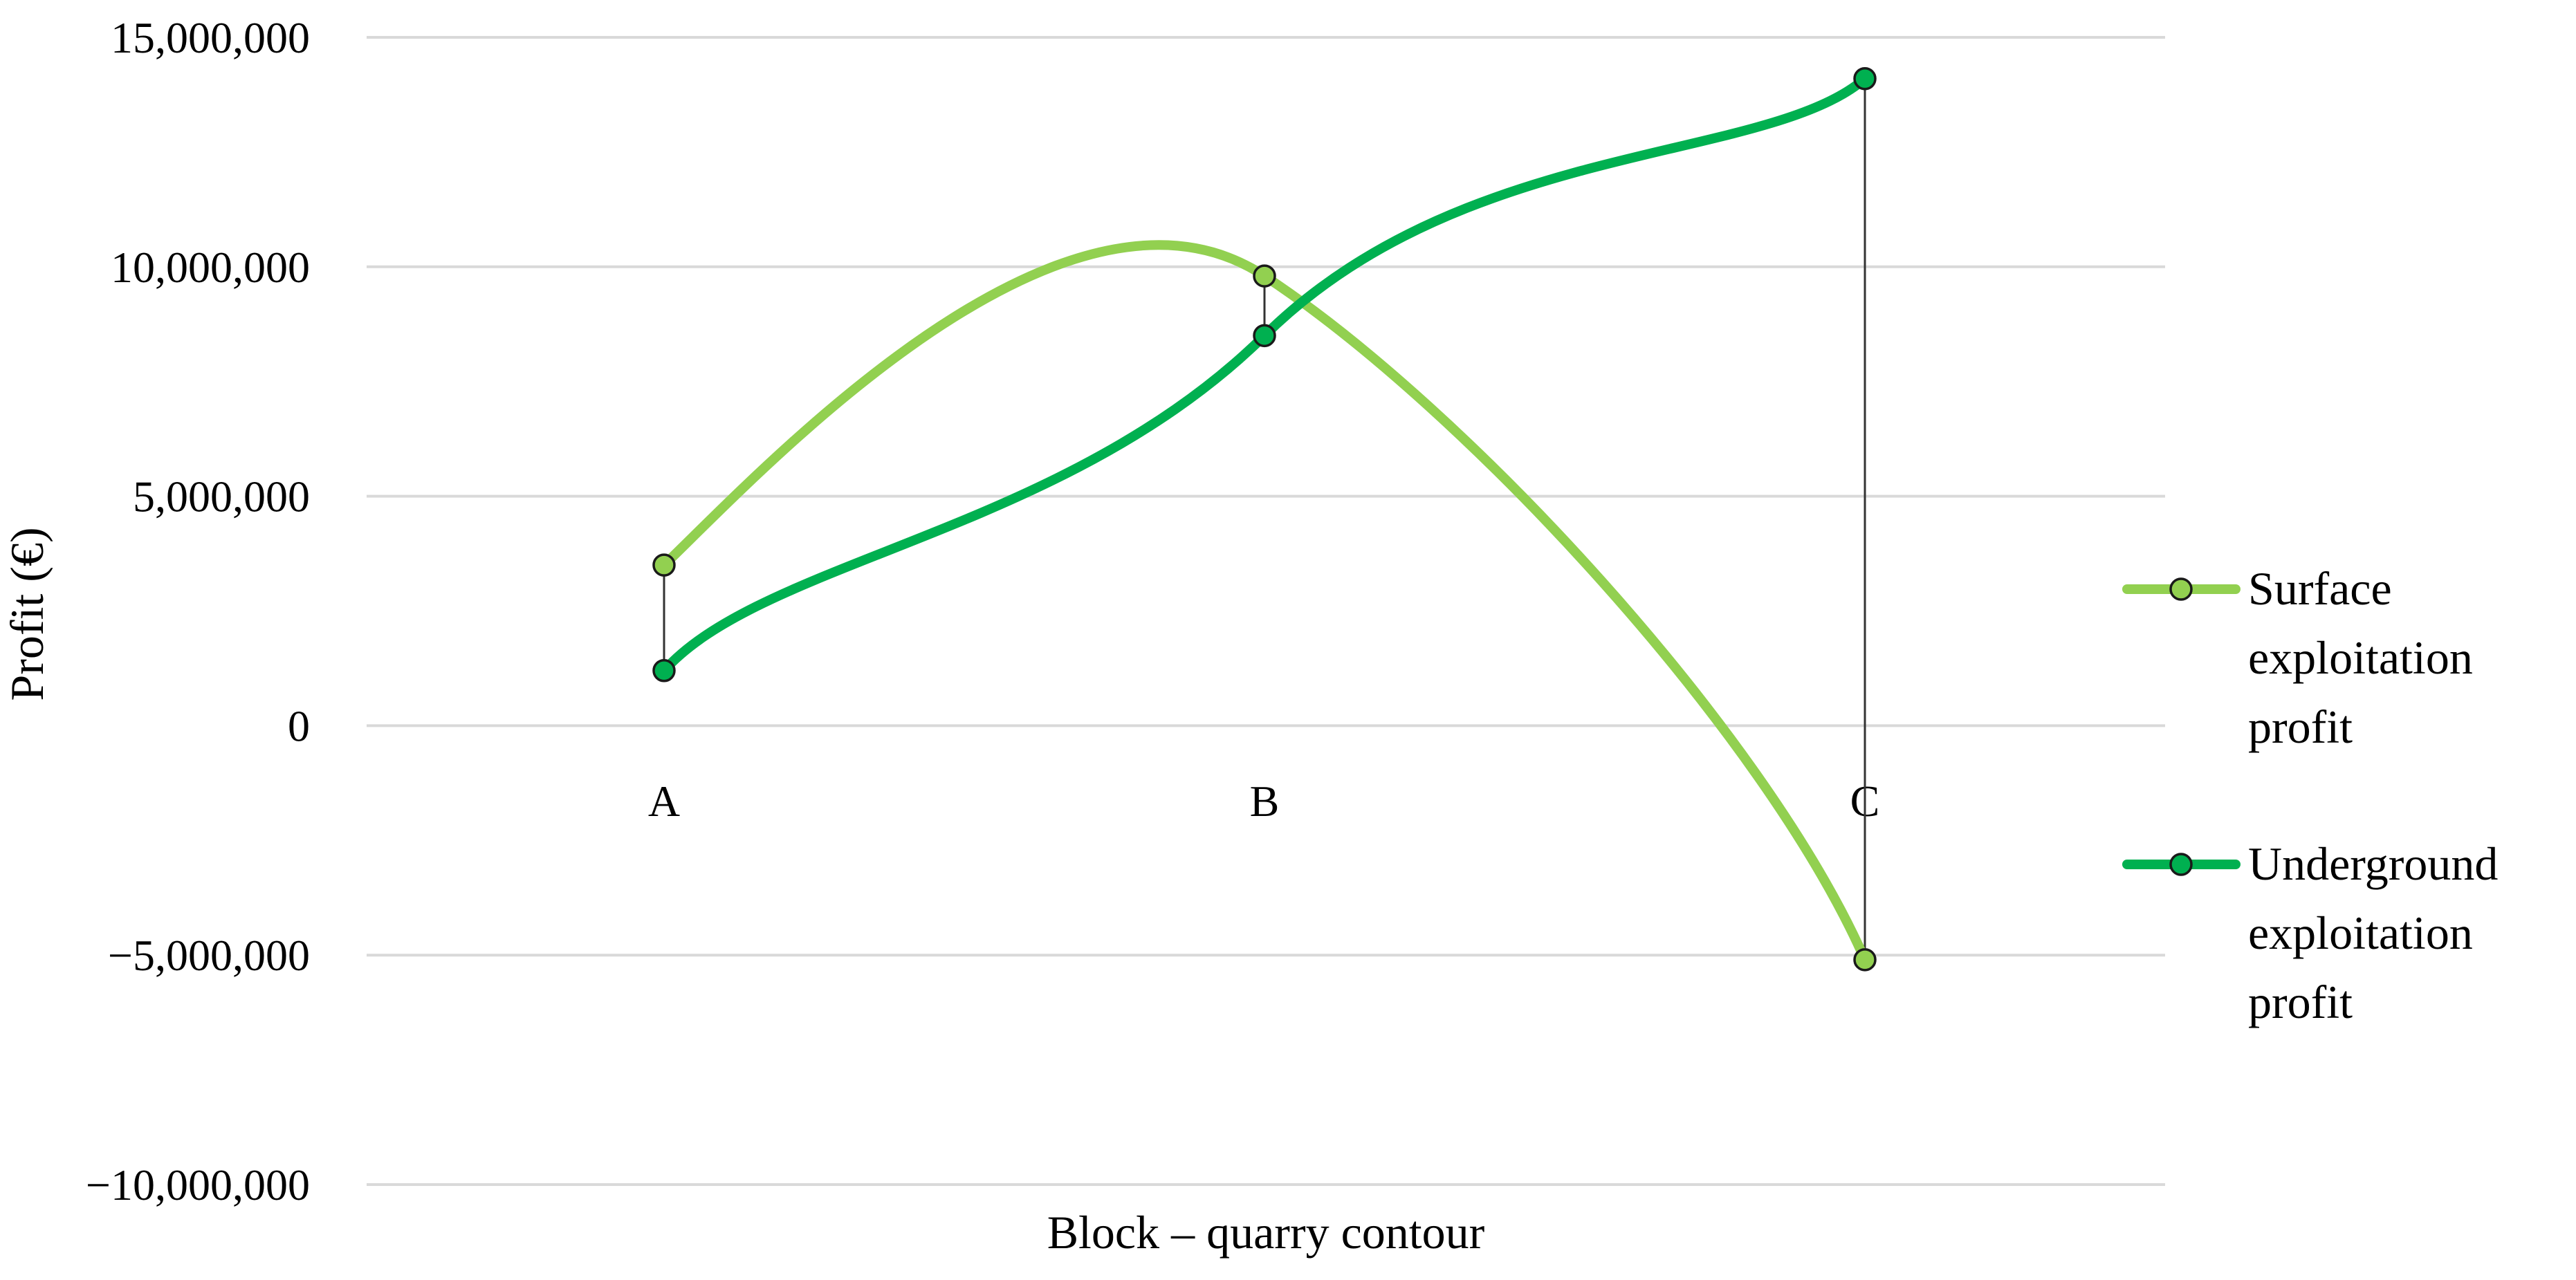 This screenshot has width=2576, height=1280. What do you see at coordinates (209, 955) in the screenshot?
I see `y-tick-label: −5,000,000` at bounding box center [209, 955].